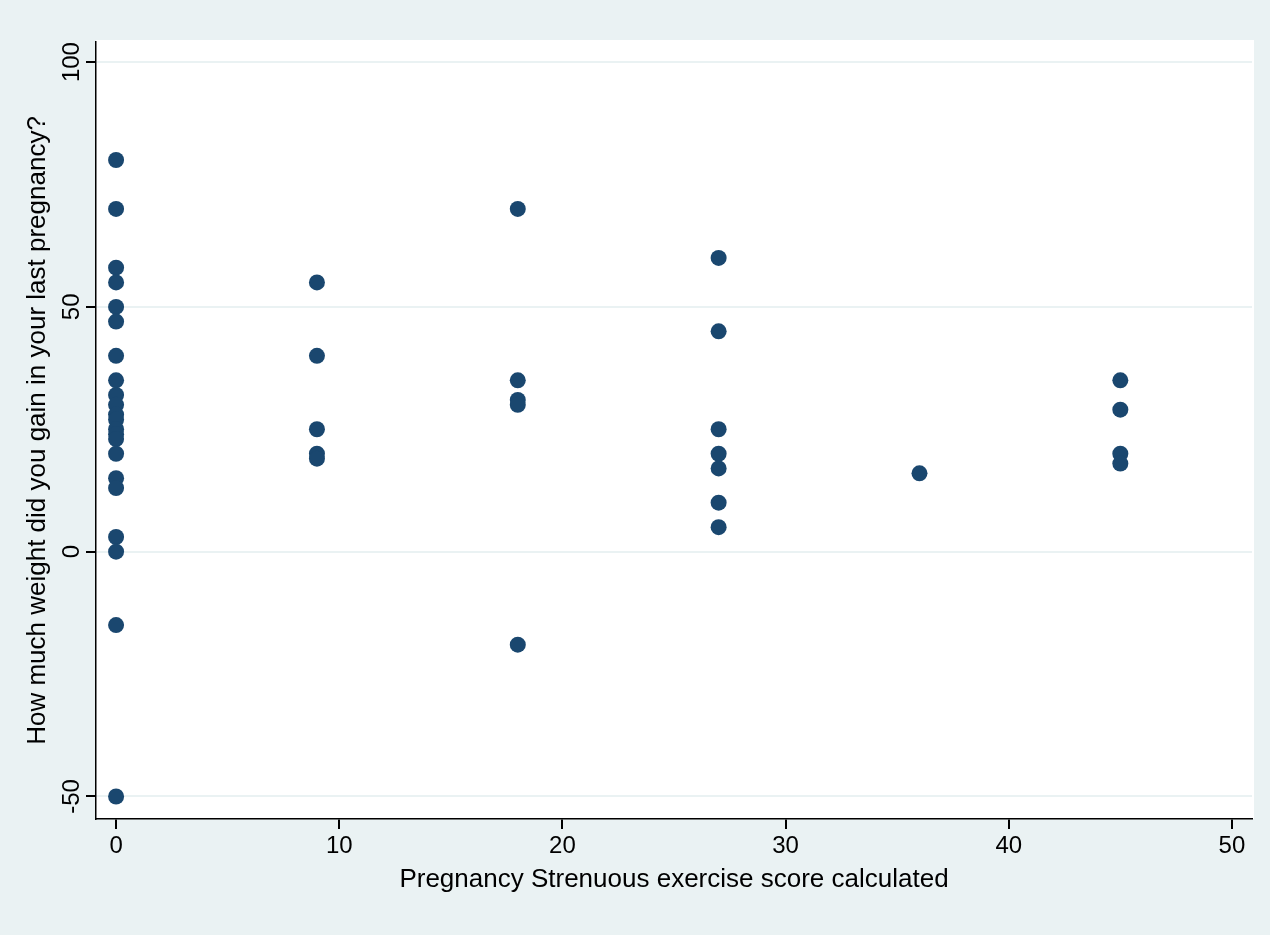 The height and width of the screenshot is (935, 1270). What do you see at coordinates (70, 62) in the screenshot?
I see `y-tick-label: 100` at bounding box center [70, 62].